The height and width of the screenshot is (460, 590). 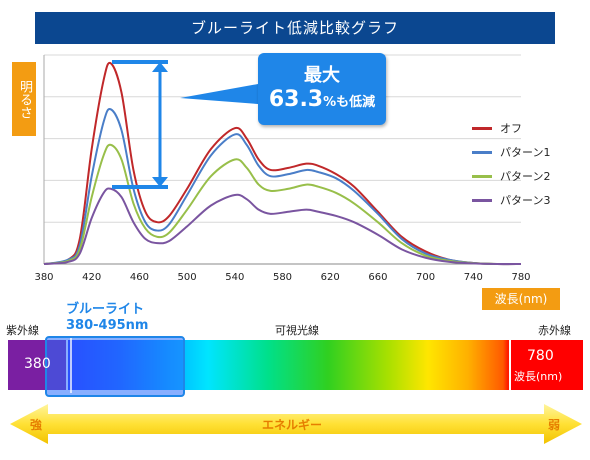 What do you see at coordinates (554, 425) in the screenshot?
I see `energy-weak-label: 弱` at bounding box center [554, 425].